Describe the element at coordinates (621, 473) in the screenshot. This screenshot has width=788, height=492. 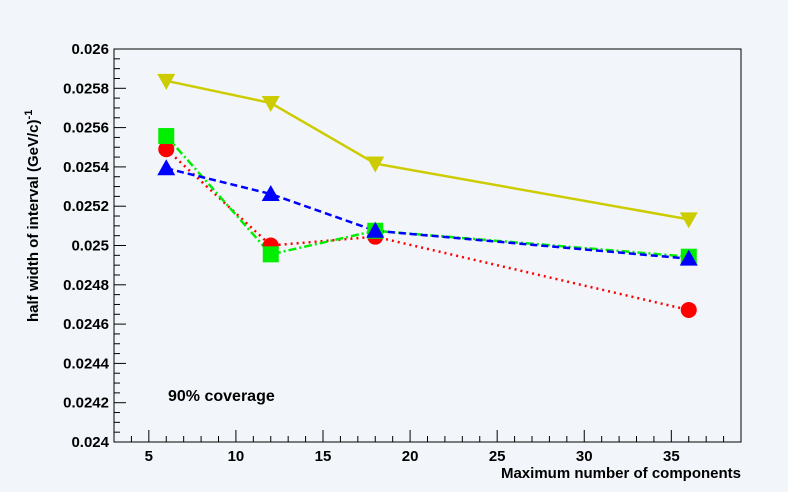
I see `x-axis-title: Maximum number of components` at that location.